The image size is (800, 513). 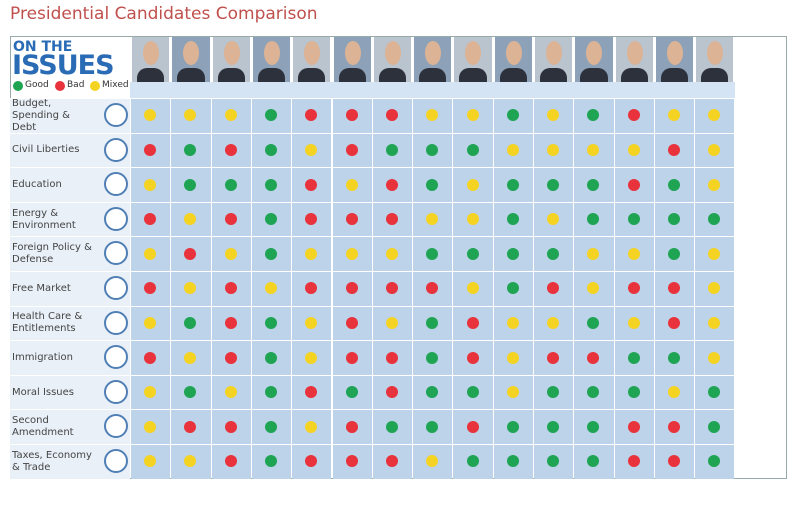 I want to click on issue-label: Budget, Spending & Debt, so click(x=41, y=115).